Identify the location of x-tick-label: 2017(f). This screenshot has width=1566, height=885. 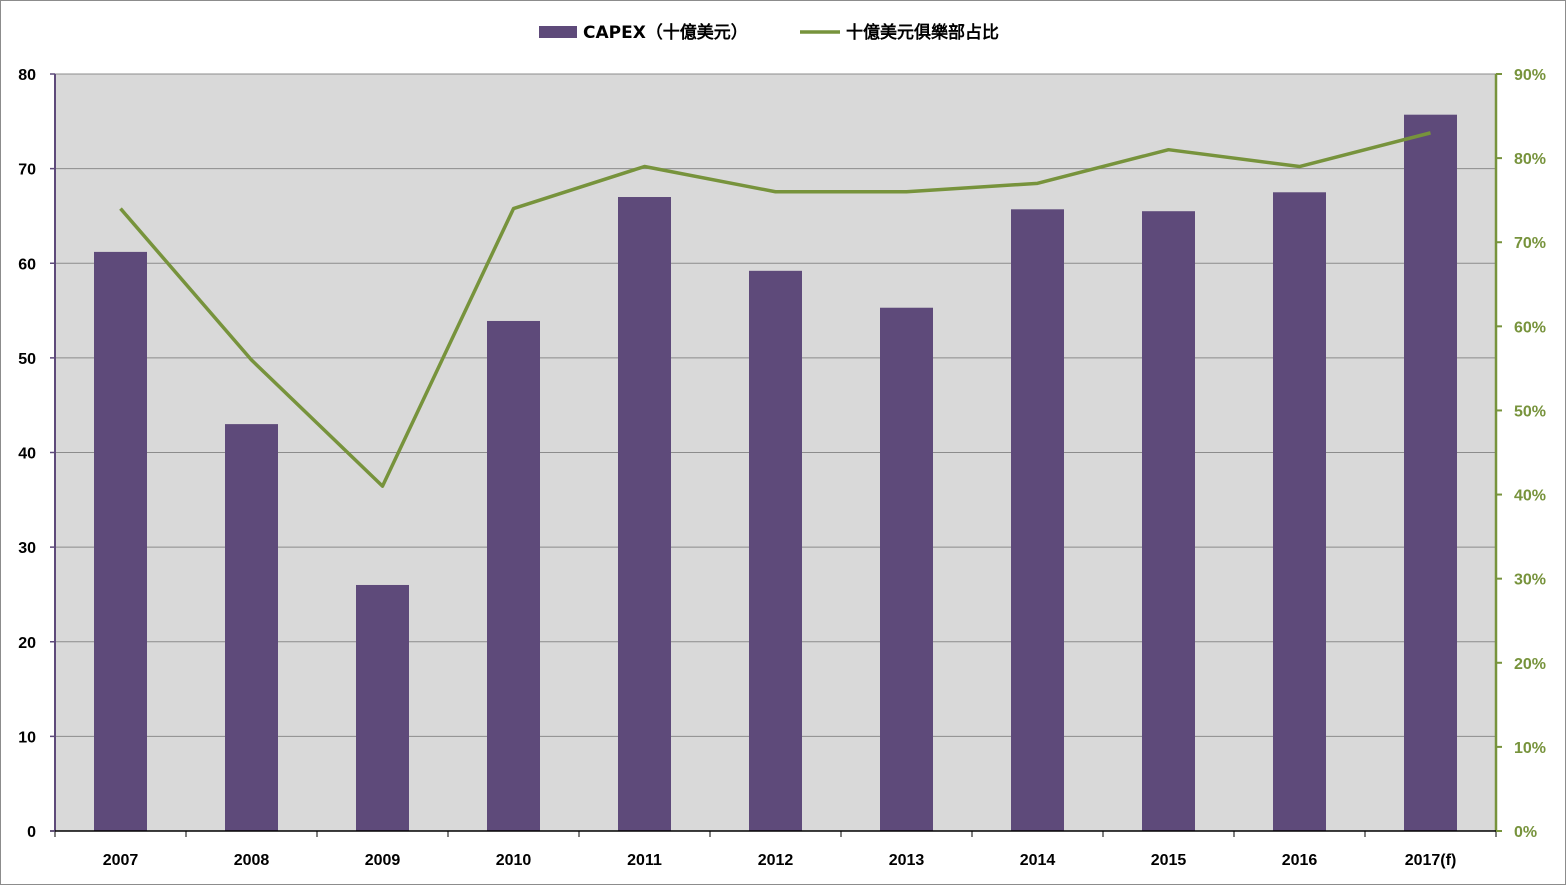
(1431, 860).